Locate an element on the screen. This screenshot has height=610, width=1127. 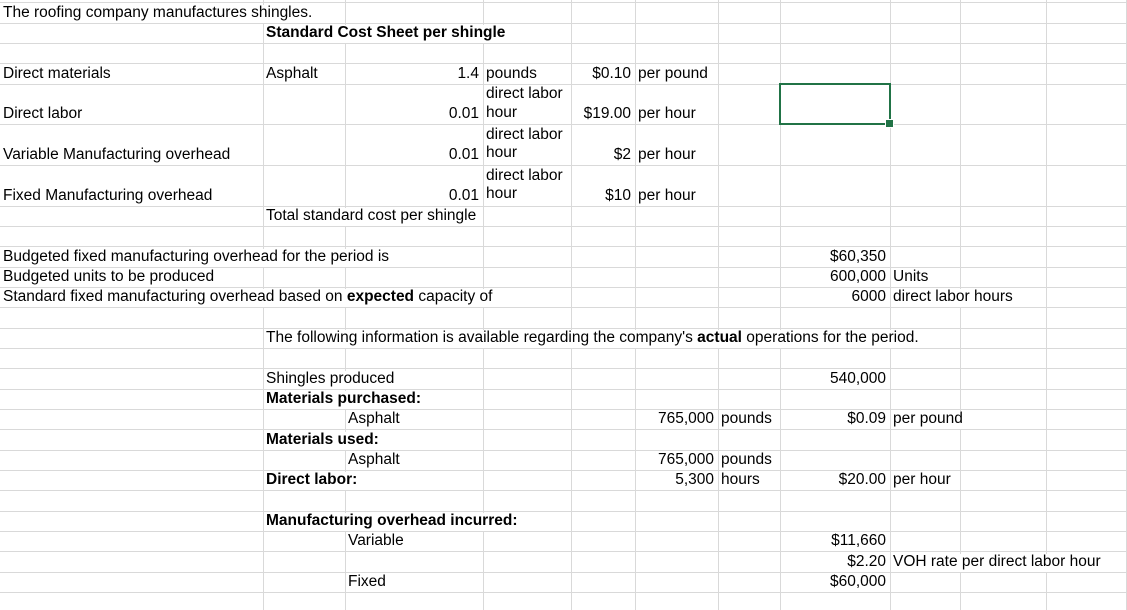
cell-F21: 5,300 is located at coordinates (694, 481).